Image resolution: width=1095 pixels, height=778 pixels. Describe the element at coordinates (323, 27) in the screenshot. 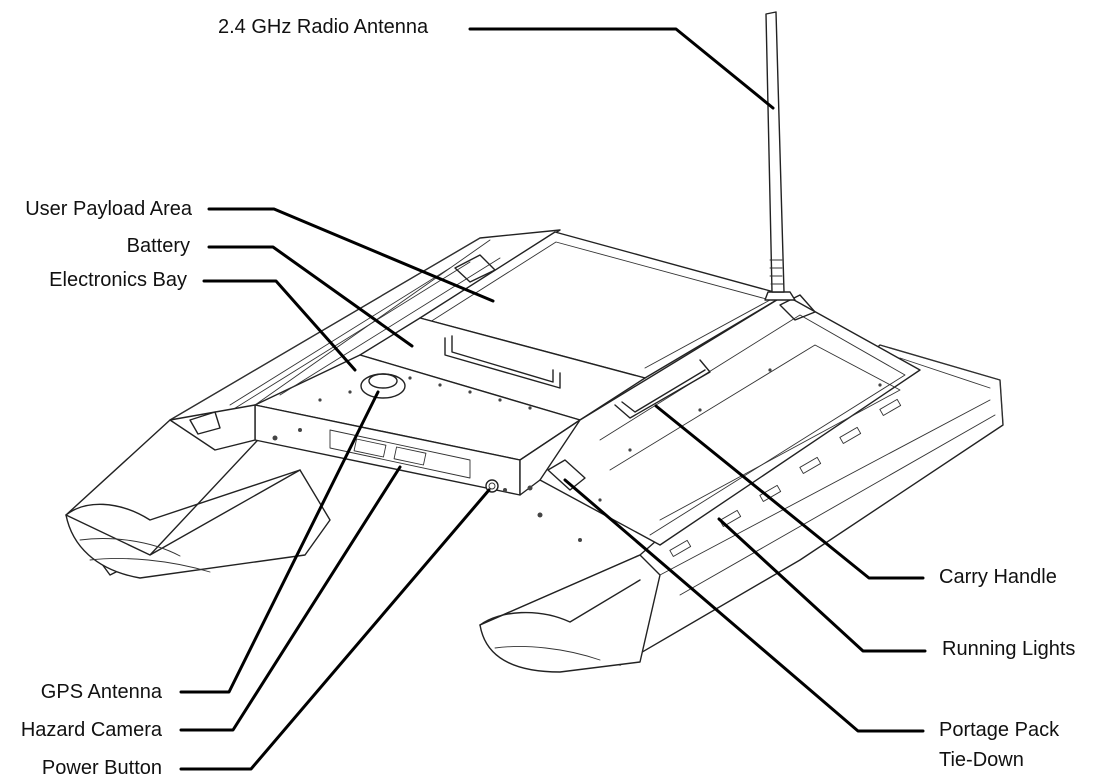

I see `label-radio-antenna: 2.4 GHz Radio Antenna` at that location.